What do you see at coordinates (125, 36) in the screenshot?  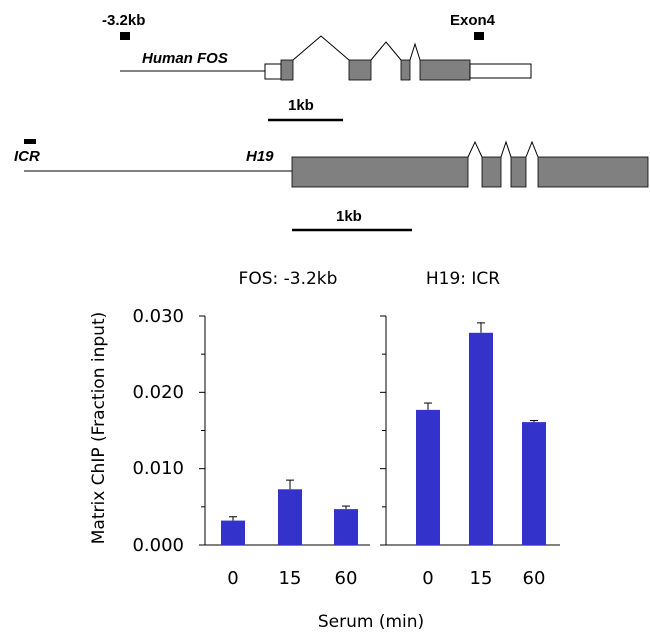 I see `fos-minus-3.2kb-marker` at bounding box center [125, 36].